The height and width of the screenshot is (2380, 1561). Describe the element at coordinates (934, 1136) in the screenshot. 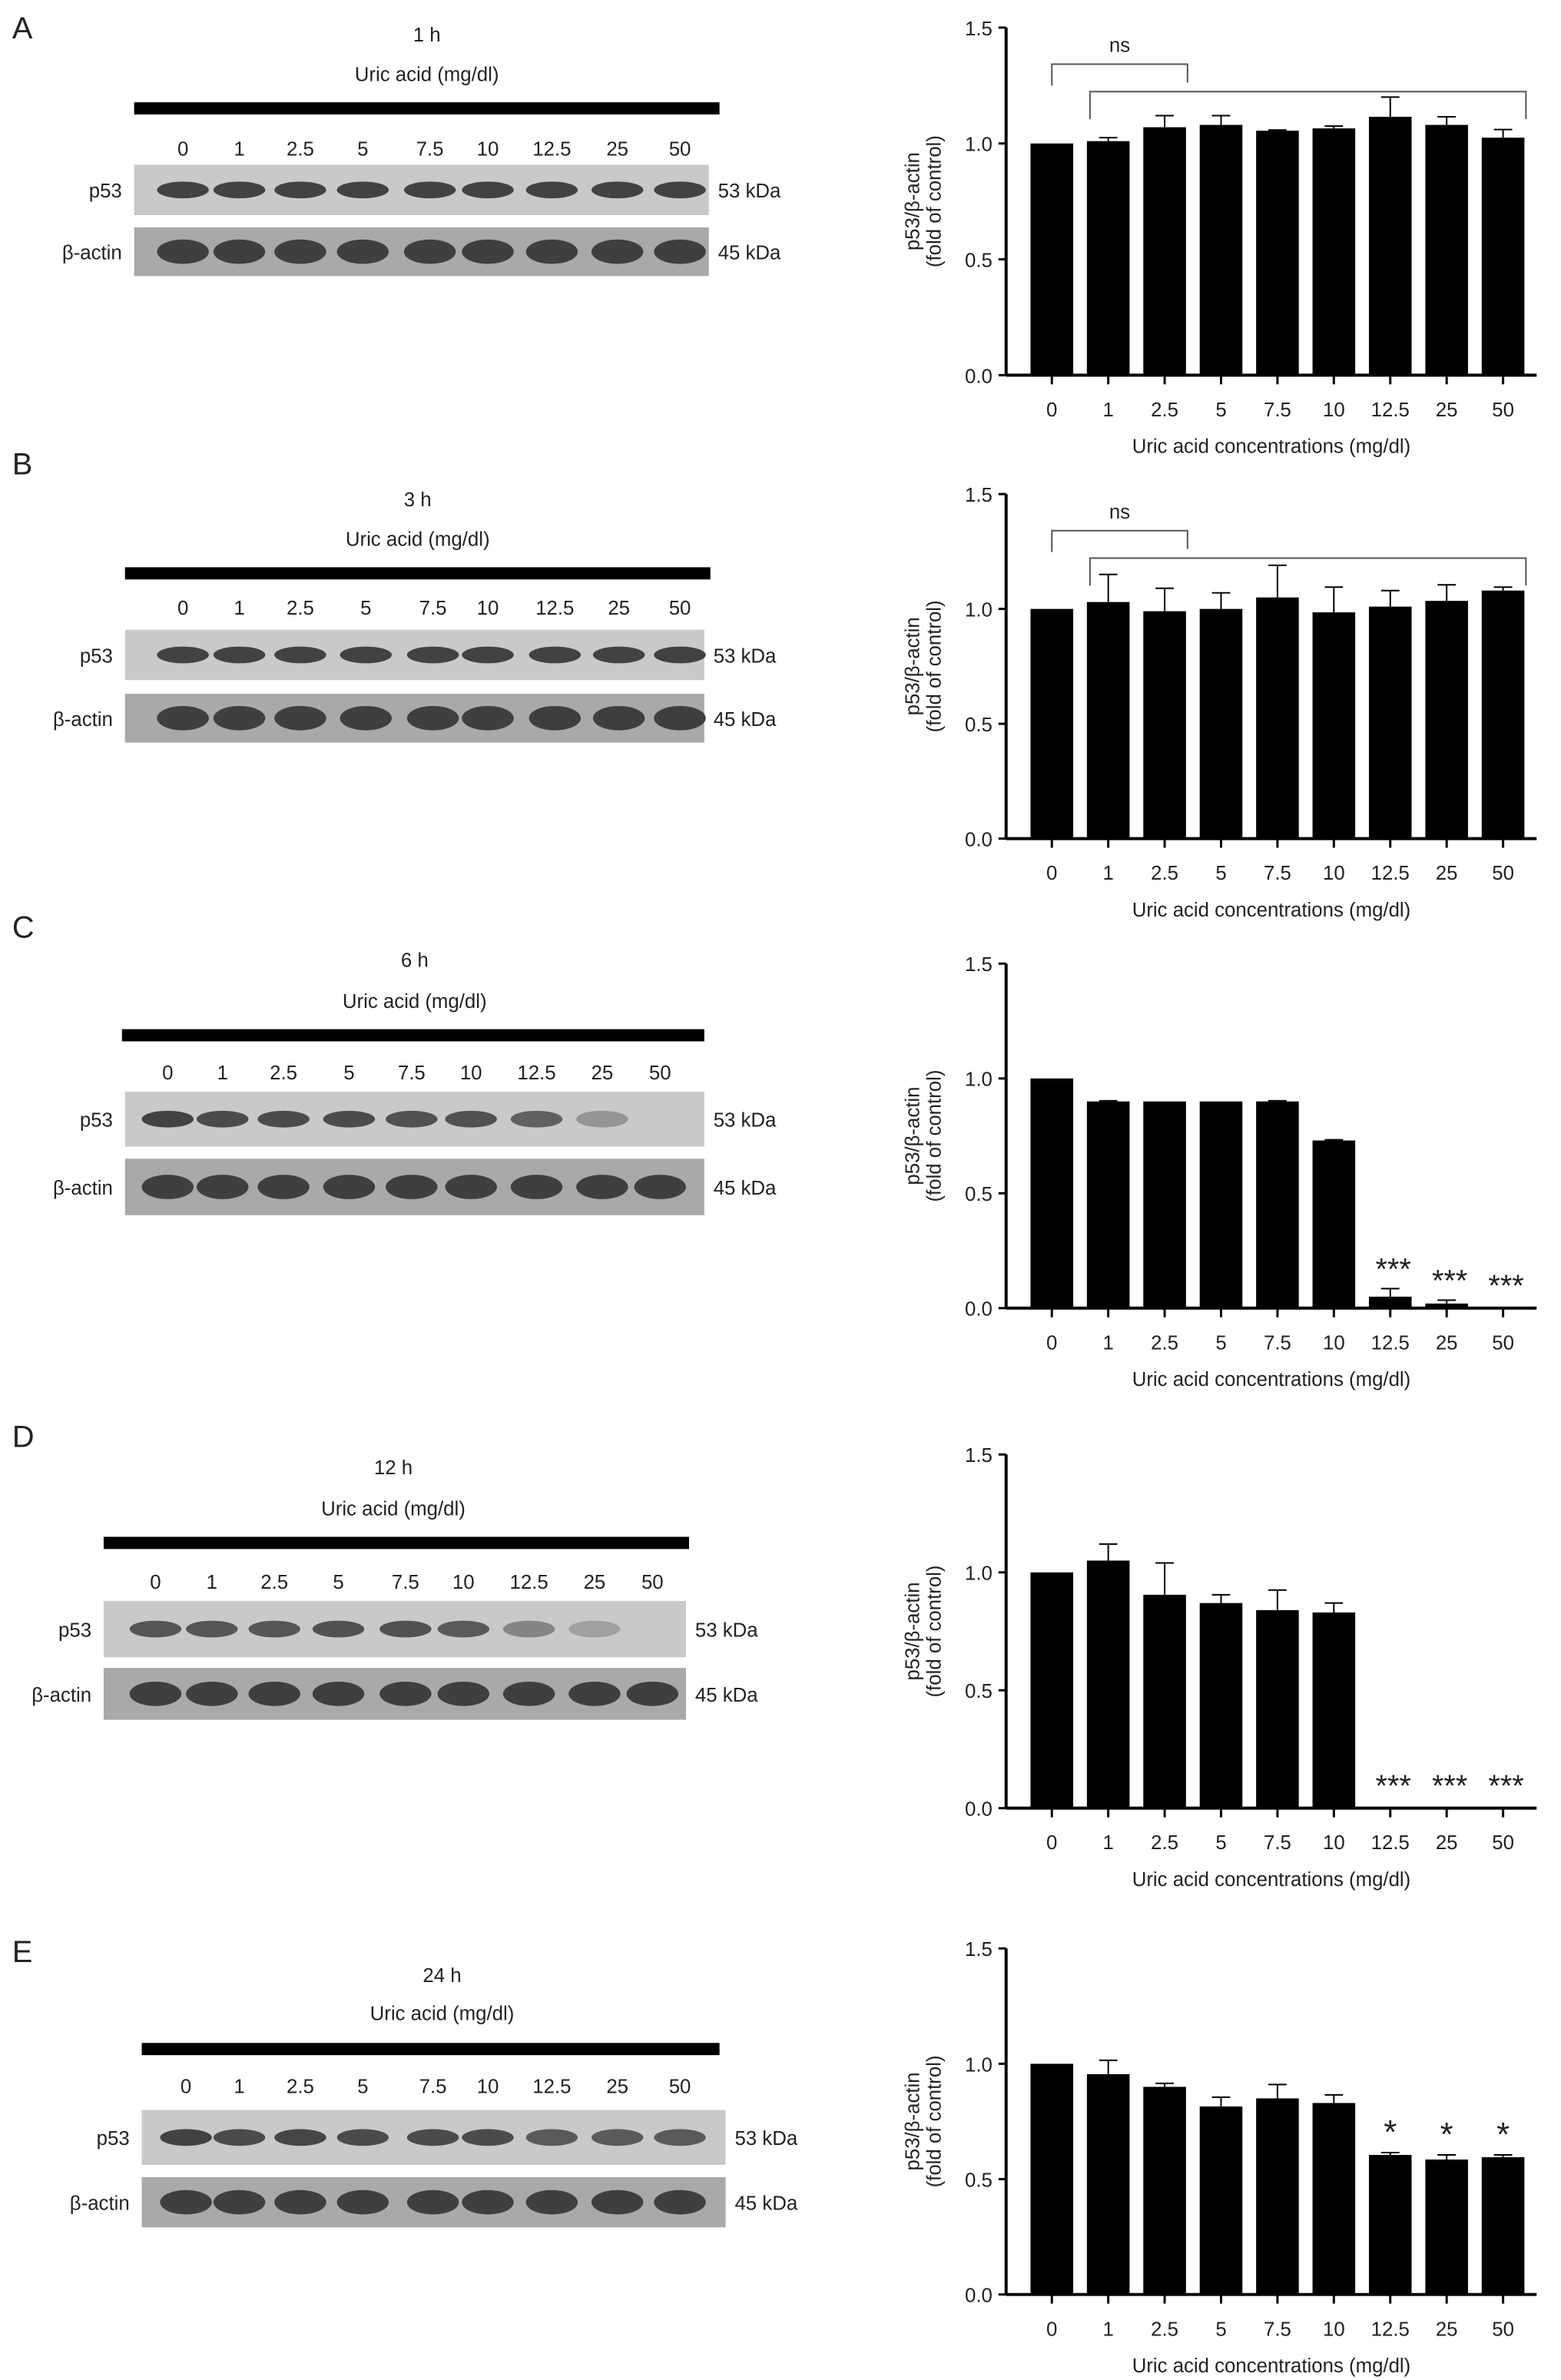

I see `y-axis-label: (fold of control)` at that location.